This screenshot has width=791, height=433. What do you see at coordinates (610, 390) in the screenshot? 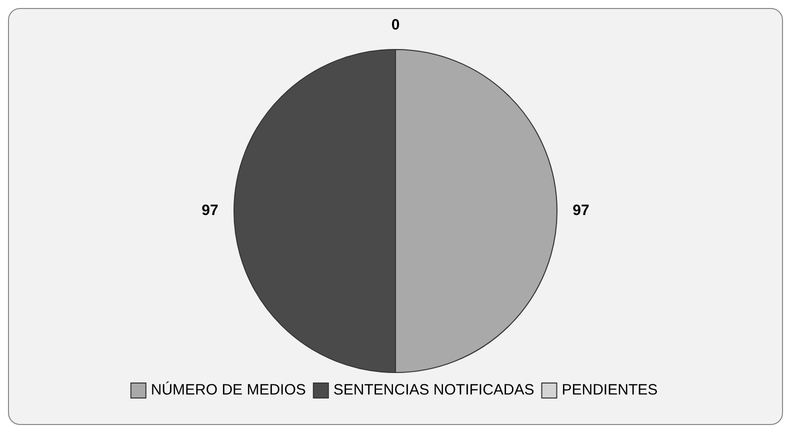
I see `legend-label: PENDIENTES` at bounding box center [610, 390].